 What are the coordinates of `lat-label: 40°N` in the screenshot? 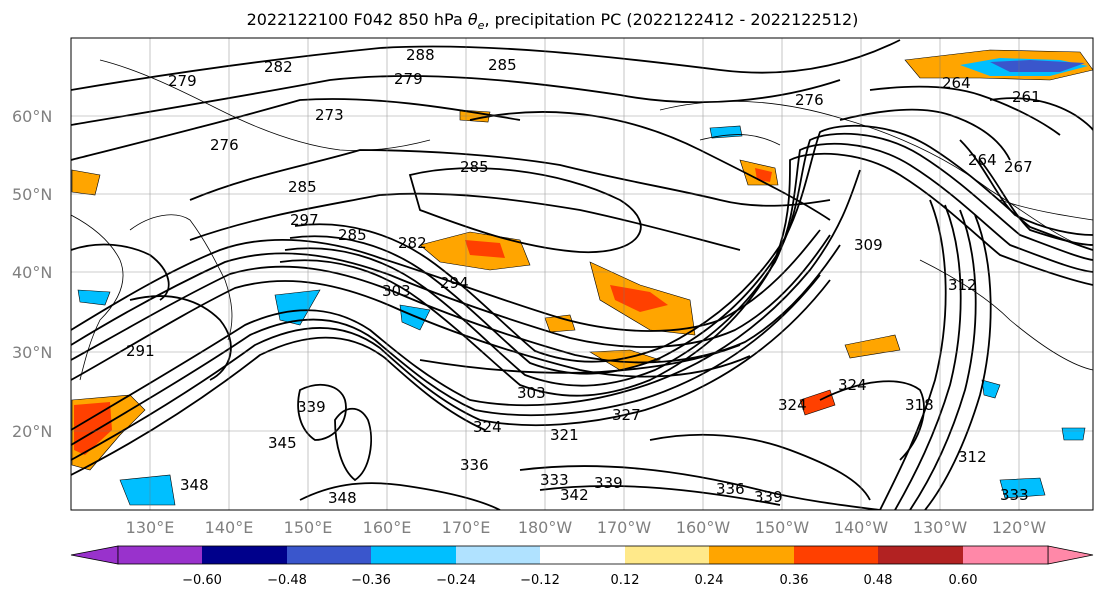 It's located at (32, 272).